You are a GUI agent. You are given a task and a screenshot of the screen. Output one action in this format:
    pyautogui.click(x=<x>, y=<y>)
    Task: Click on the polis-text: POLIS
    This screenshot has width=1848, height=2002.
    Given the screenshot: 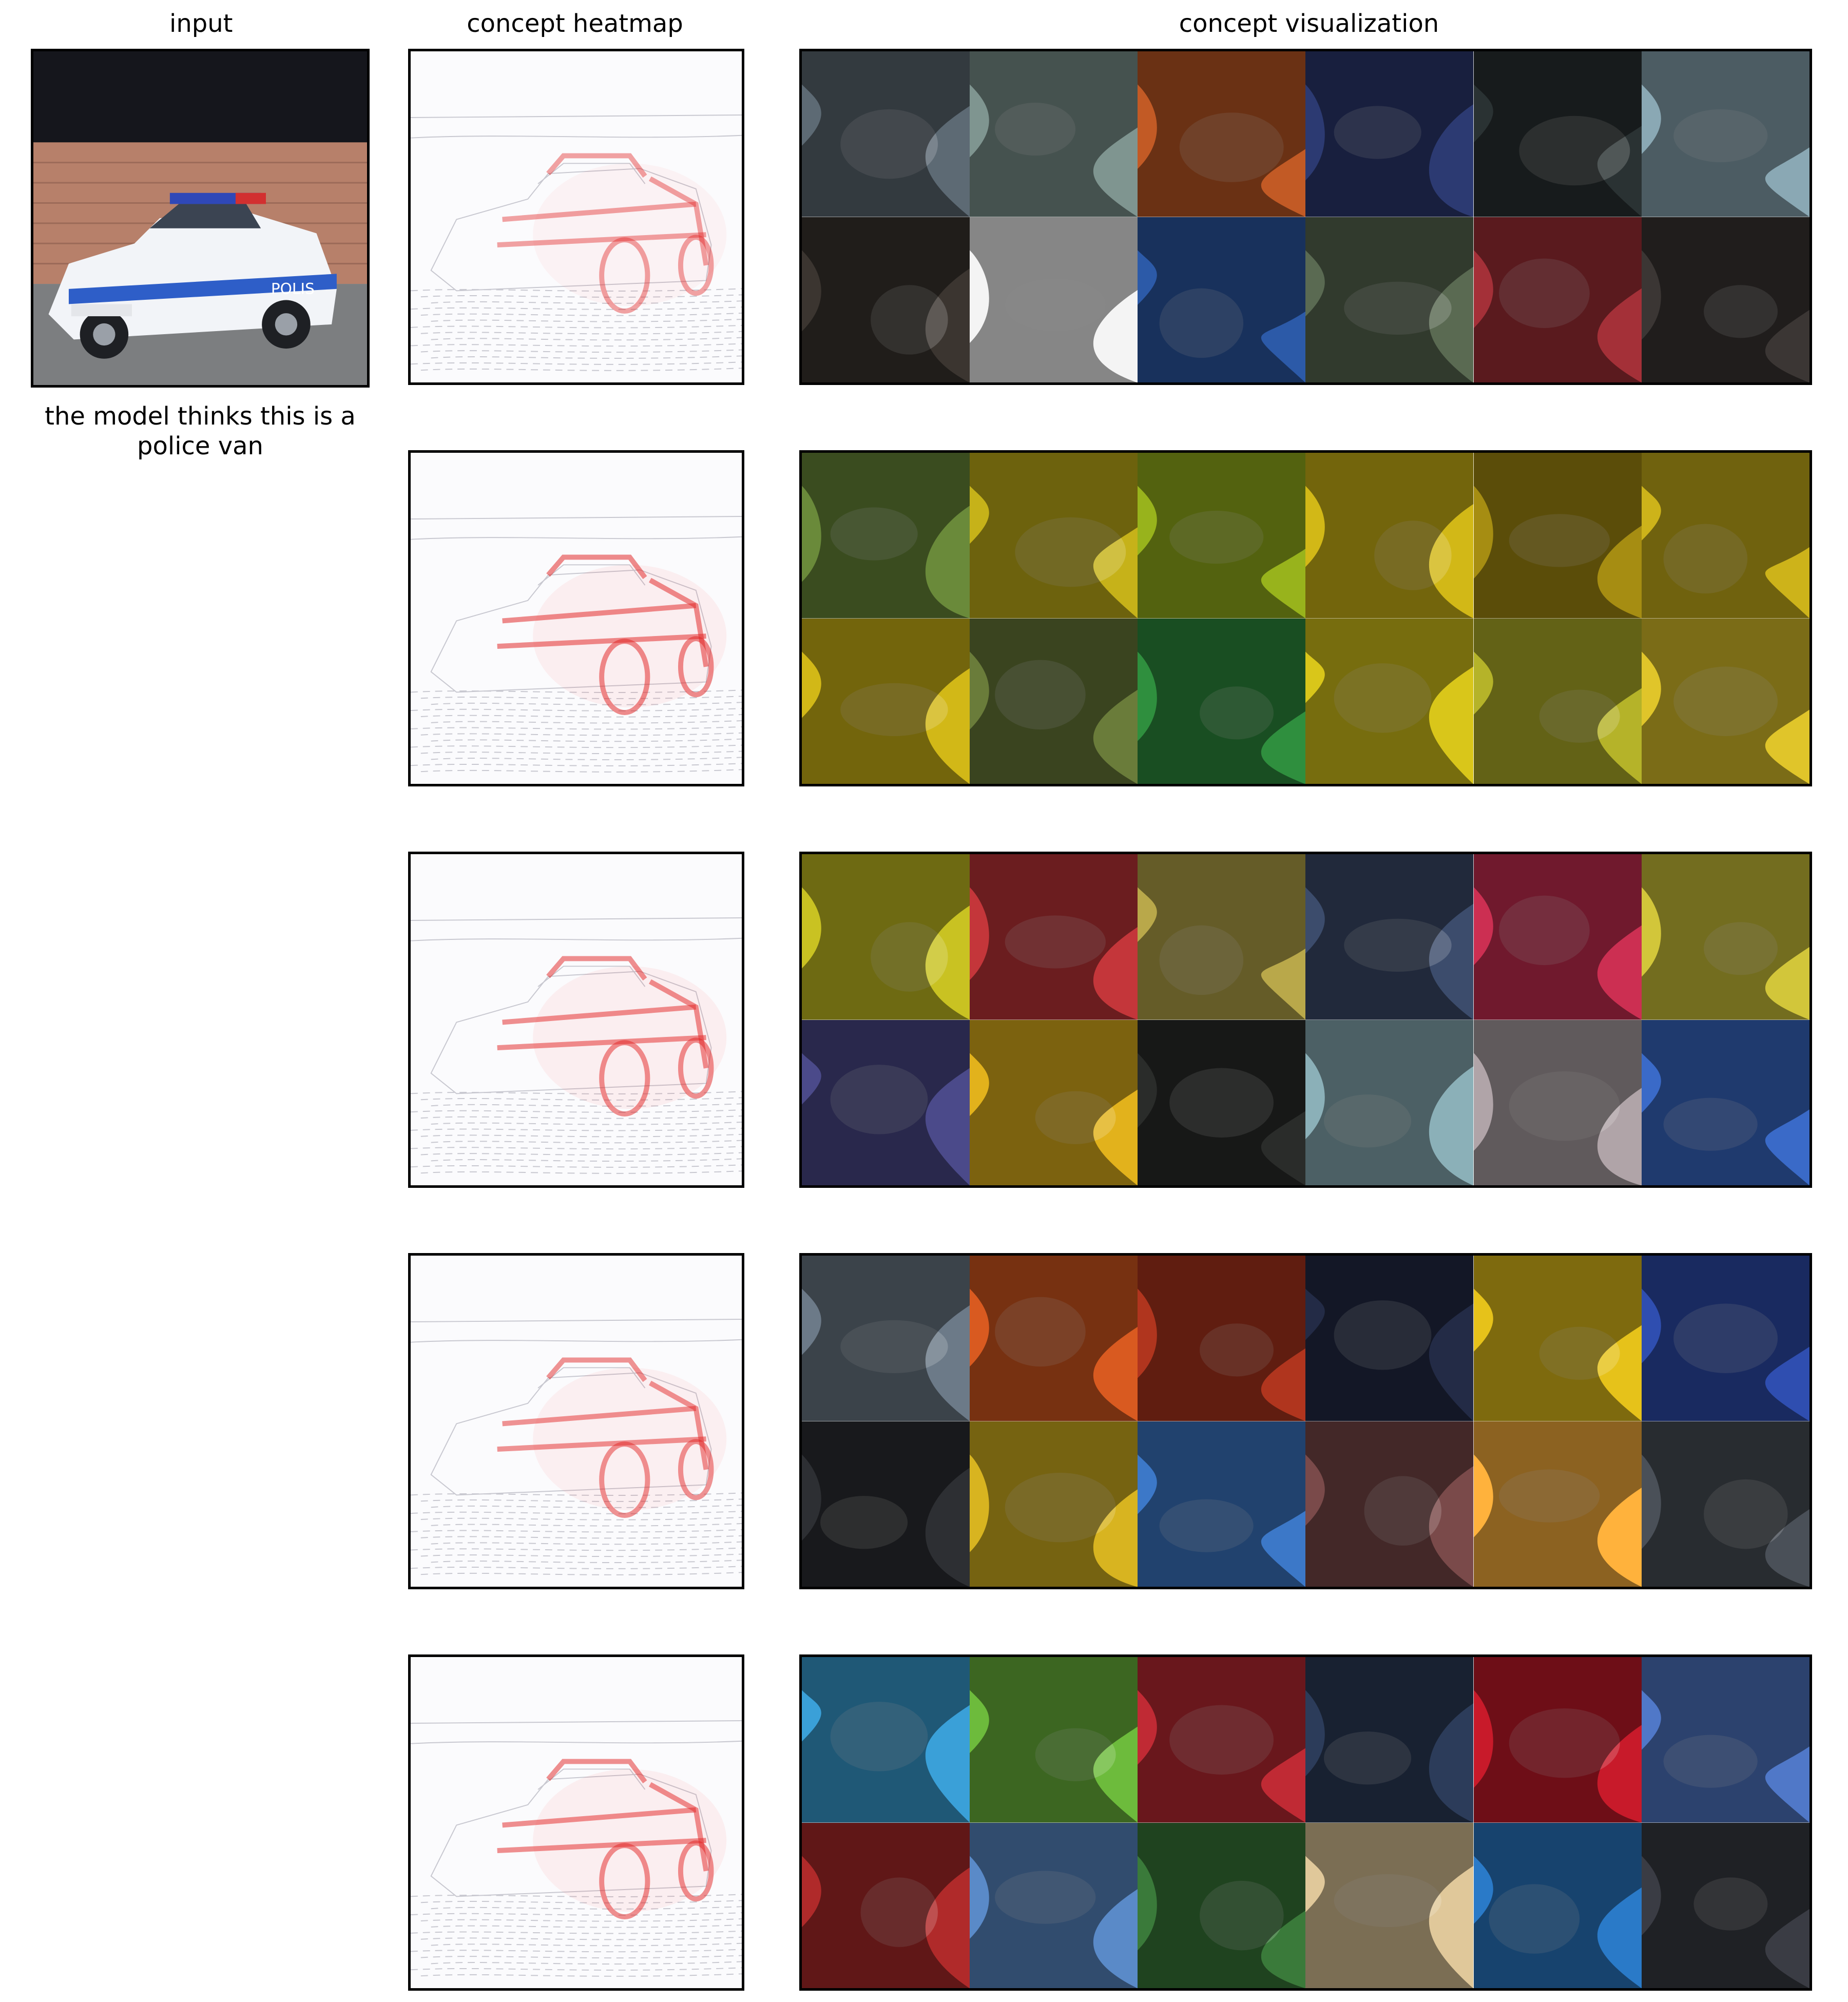 What is the action you would take?
    pyautogui.click(x=293, y=289)
    